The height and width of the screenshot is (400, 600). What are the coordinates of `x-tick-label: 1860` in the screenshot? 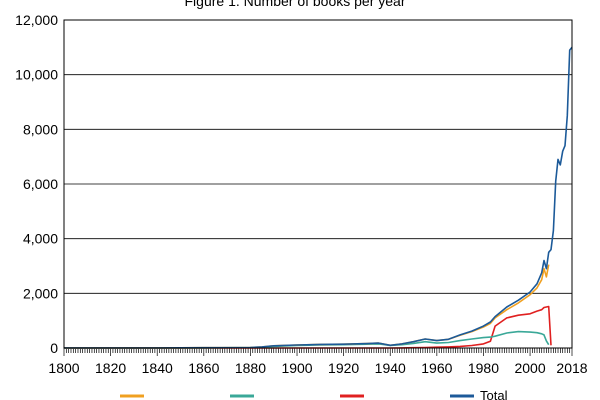 It's located at (203, 368).